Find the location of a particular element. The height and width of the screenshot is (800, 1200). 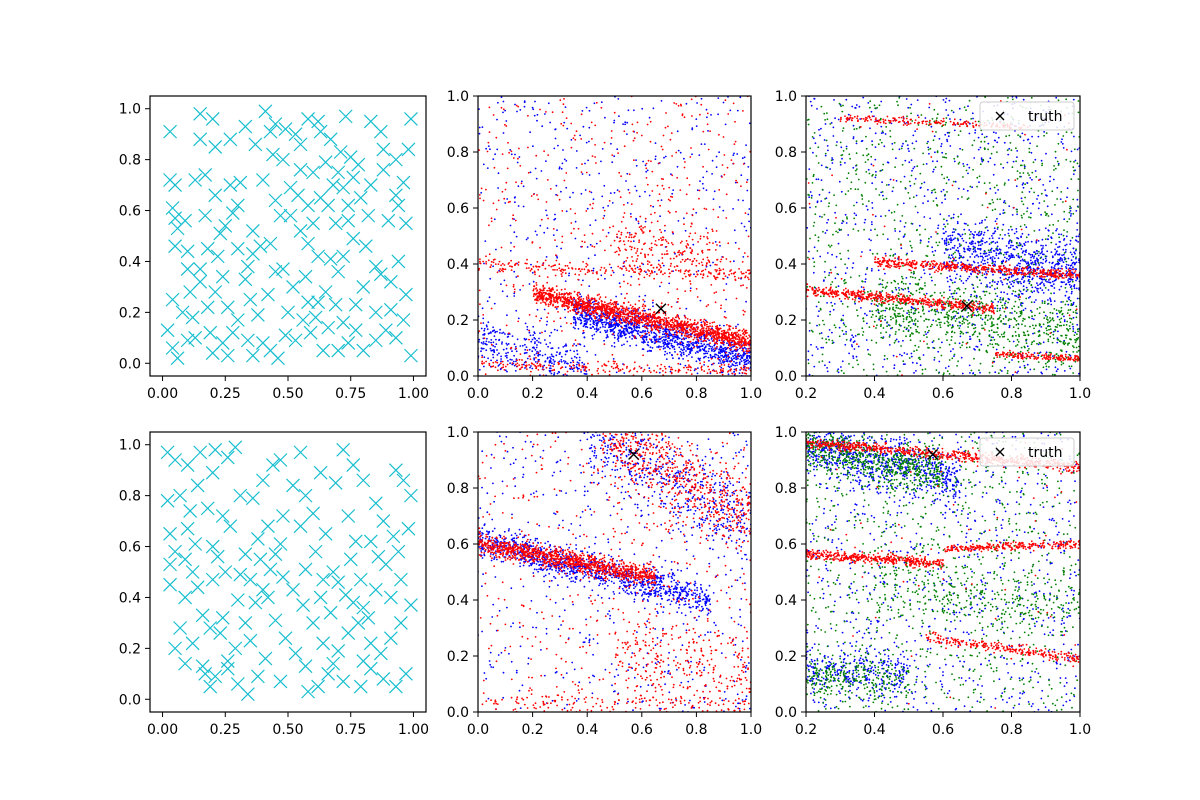

x-tick-label: 0.2 is located at coordinates (532, 394).